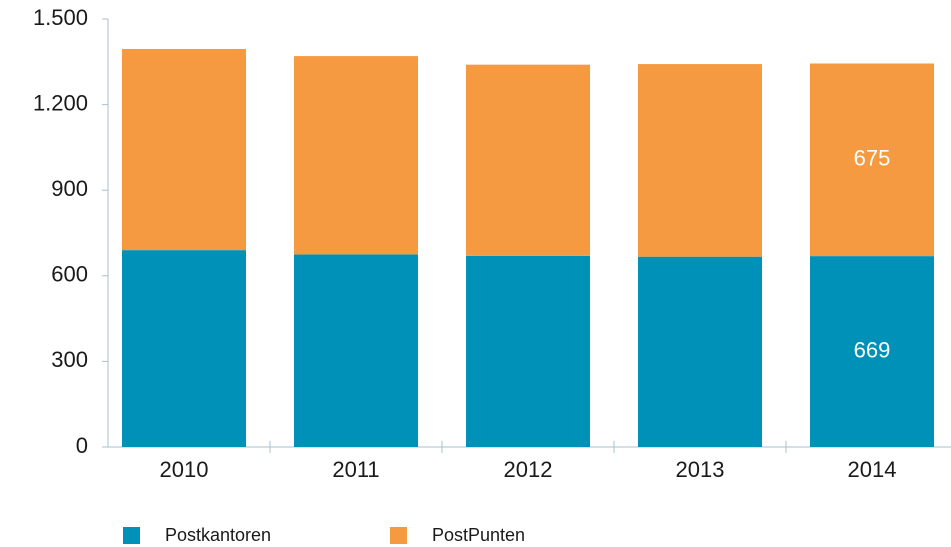 This screenshot has width=951, height=547. Describe the element at coordinates (184, 469) in the screenshot. I see `x-tick-label: 2010` at that location.